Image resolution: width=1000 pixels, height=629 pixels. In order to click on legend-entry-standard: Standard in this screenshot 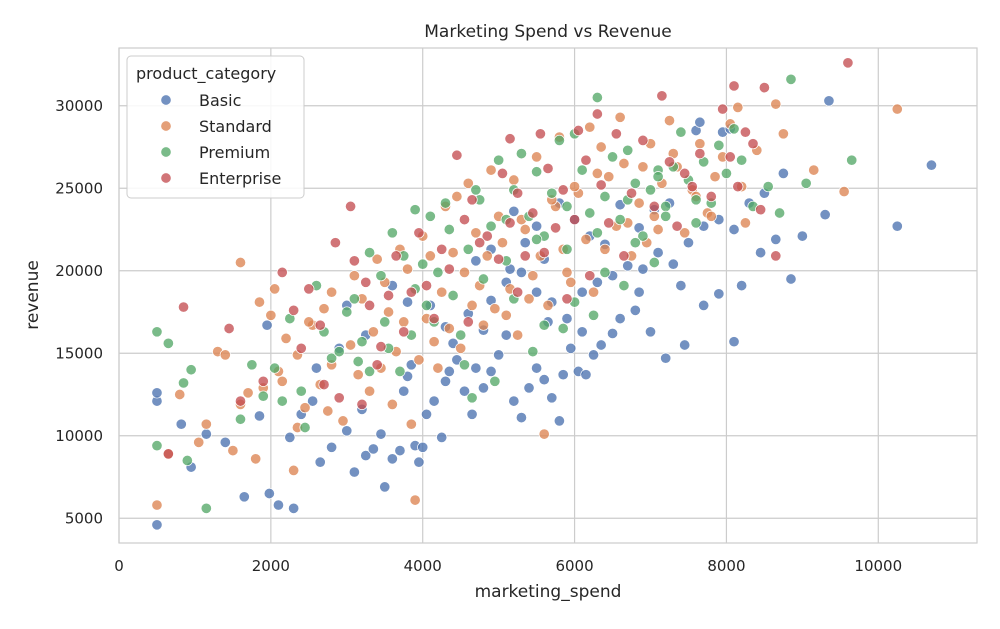, I will do `click(216, 126)`.